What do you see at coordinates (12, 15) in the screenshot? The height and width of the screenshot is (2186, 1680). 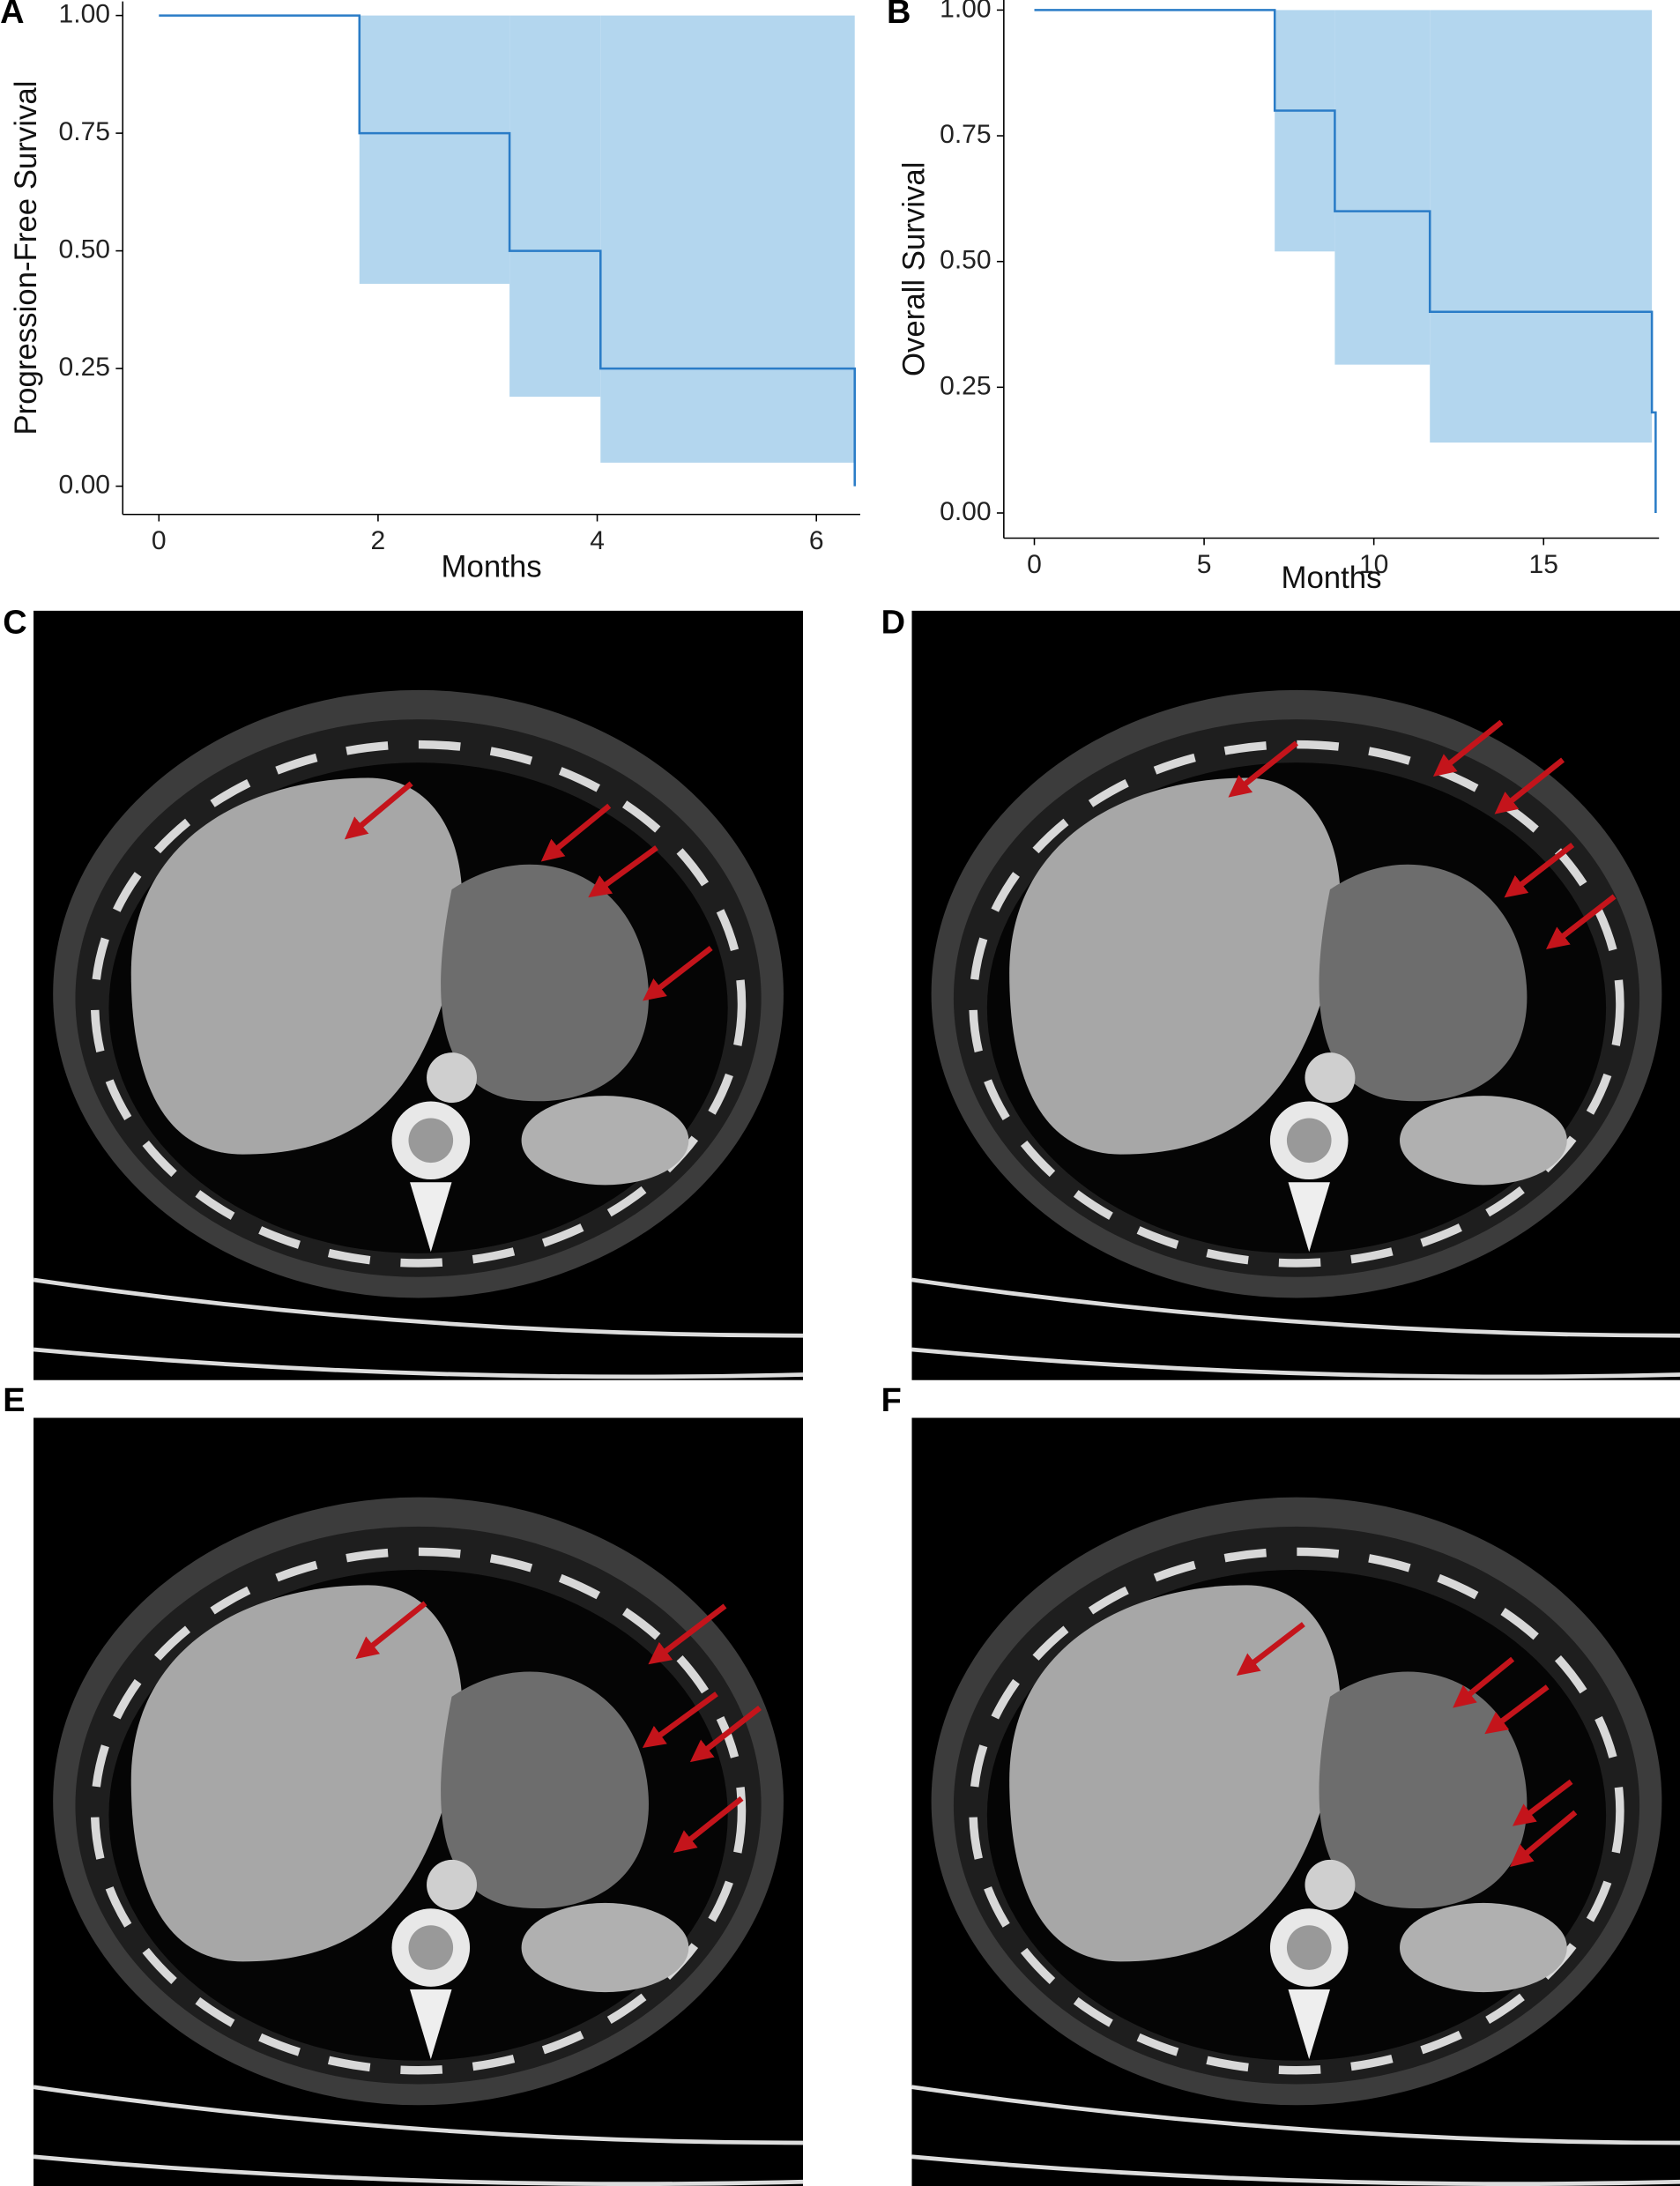 I see `panel-label: A` at bounding box center [12, 15].